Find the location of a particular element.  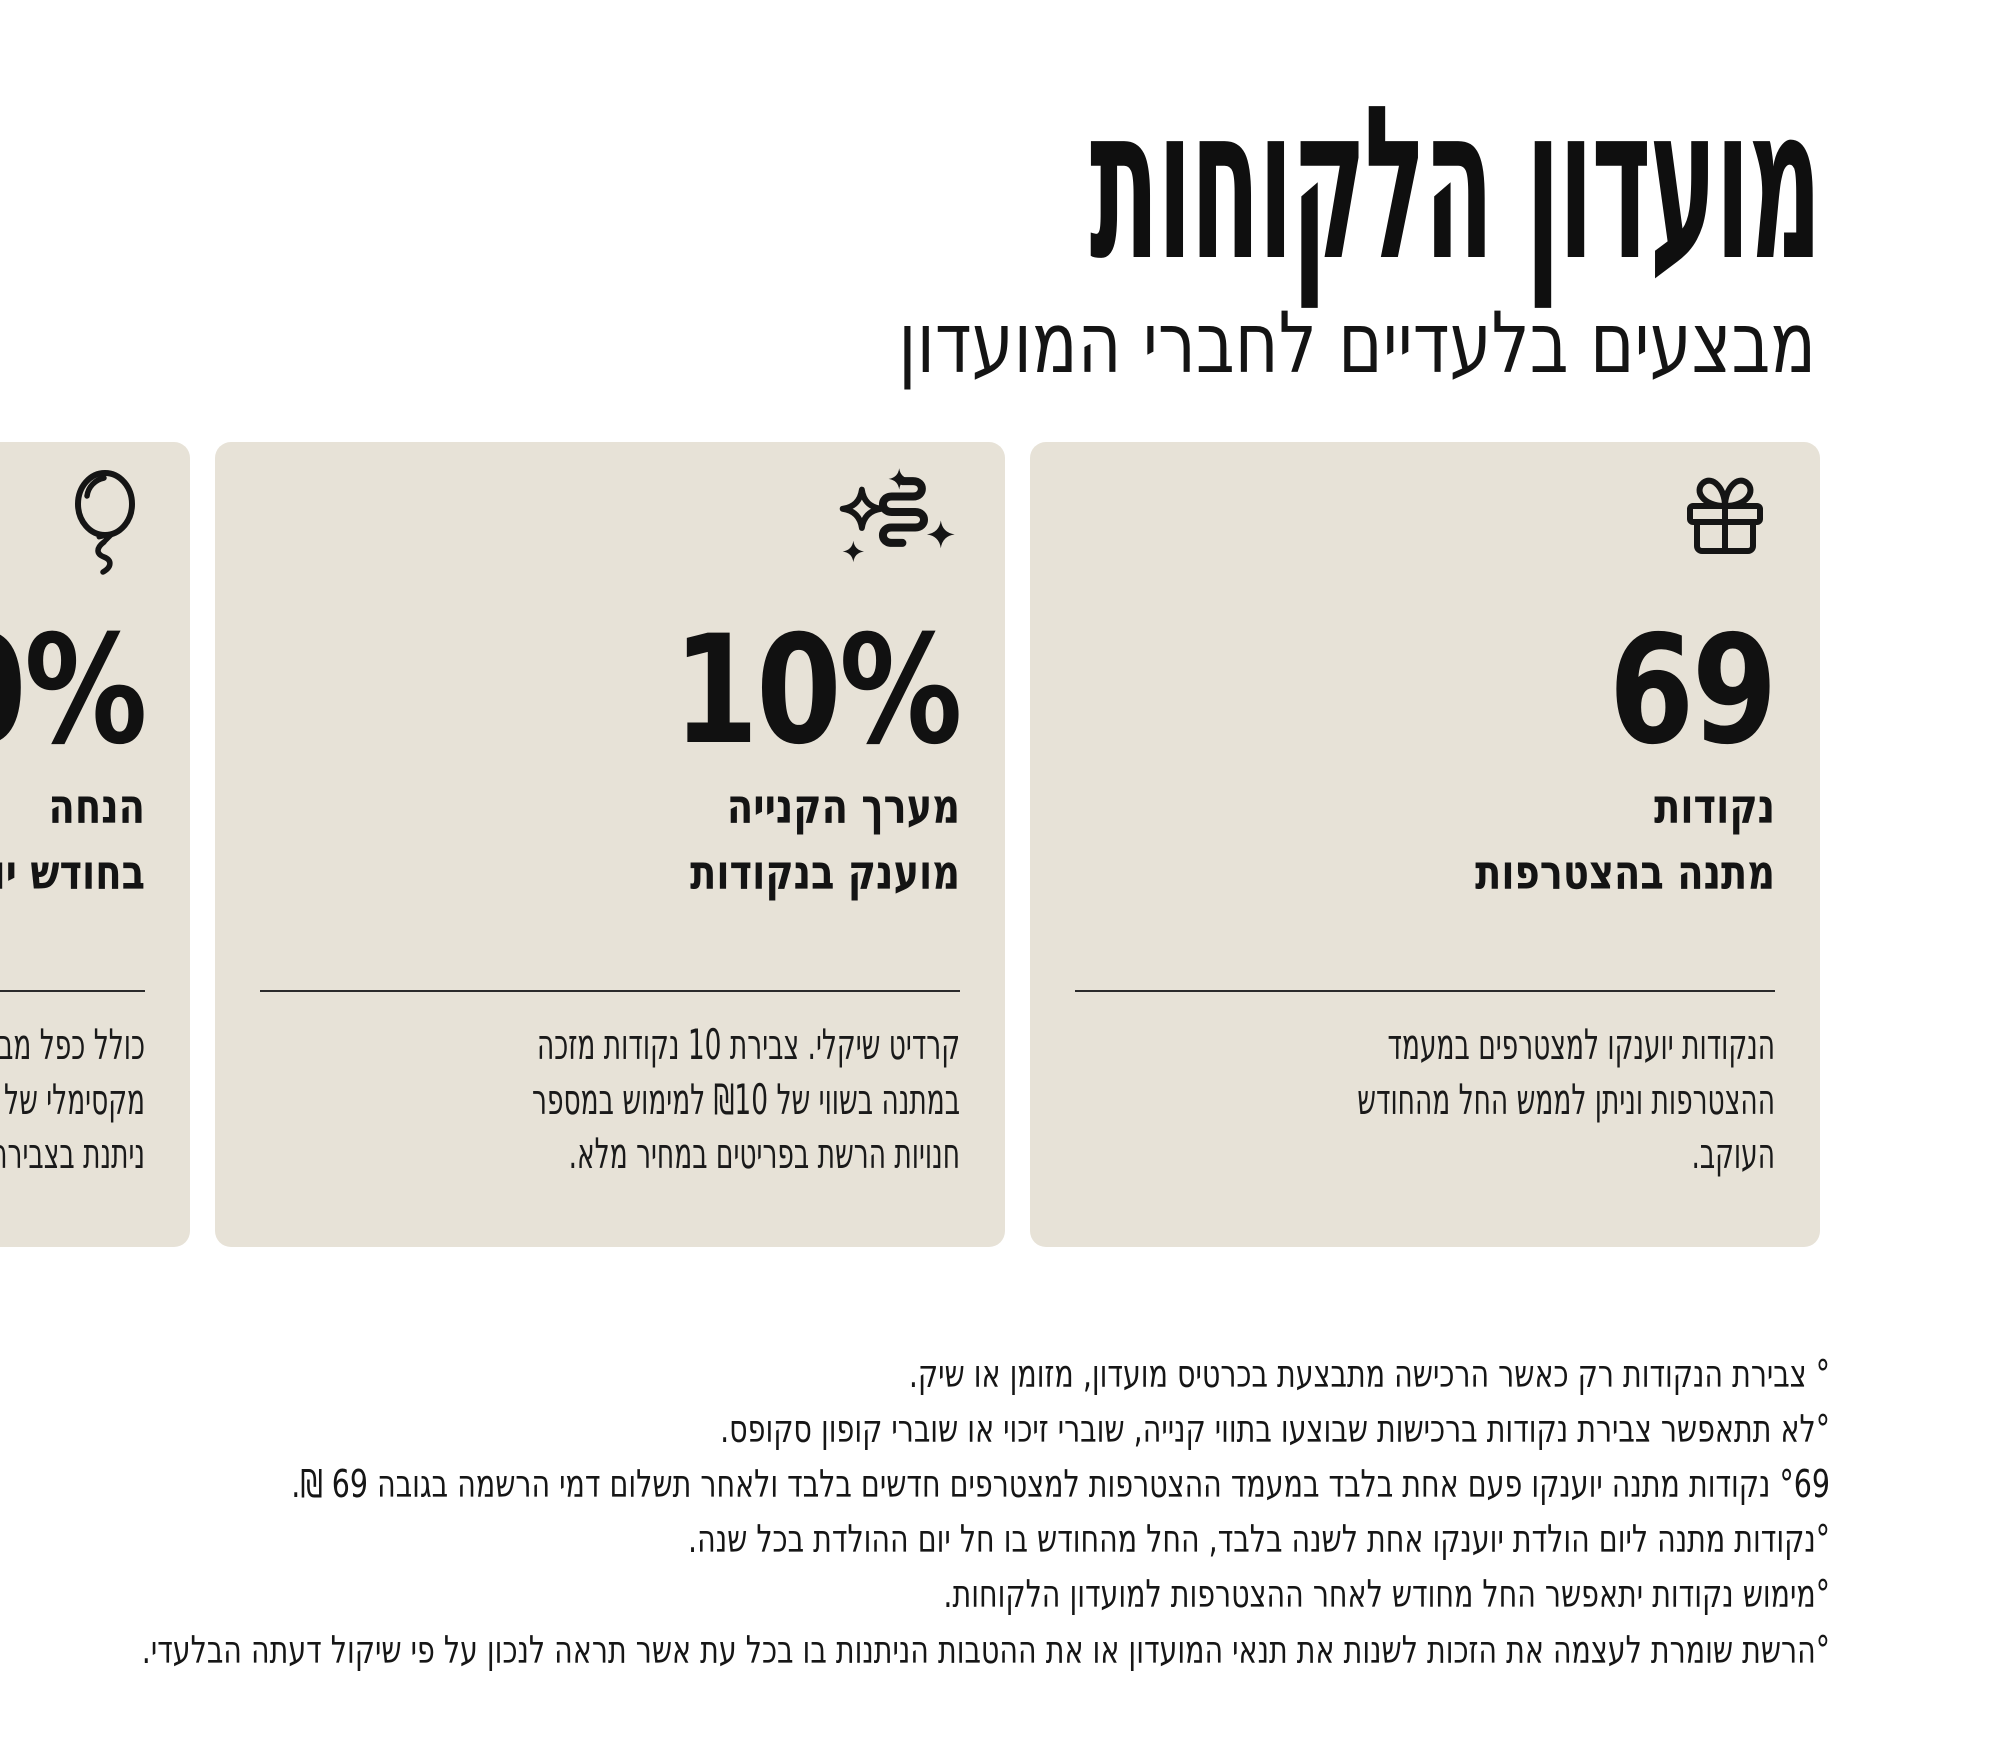

benefit-value: 10% is located at coordinates (817, 691).